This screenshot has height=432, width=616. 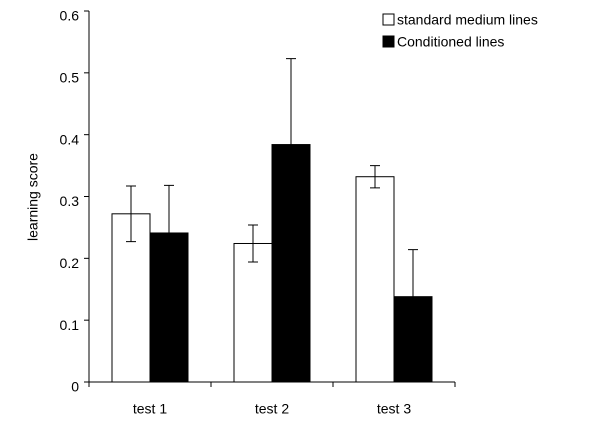 I want to click on y-tick-label: 0.3, so click(x=70, y=201).